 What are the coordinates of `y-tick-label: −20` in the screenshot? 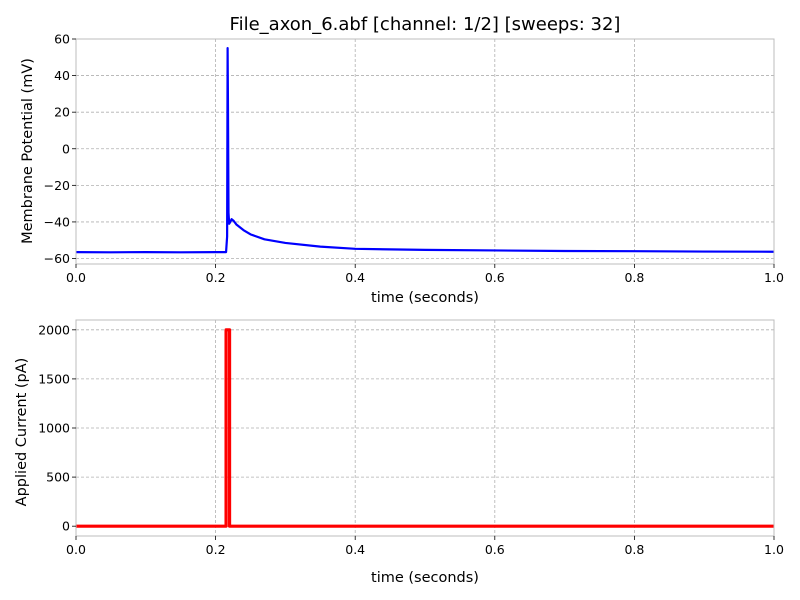 It's located at (57, 185).